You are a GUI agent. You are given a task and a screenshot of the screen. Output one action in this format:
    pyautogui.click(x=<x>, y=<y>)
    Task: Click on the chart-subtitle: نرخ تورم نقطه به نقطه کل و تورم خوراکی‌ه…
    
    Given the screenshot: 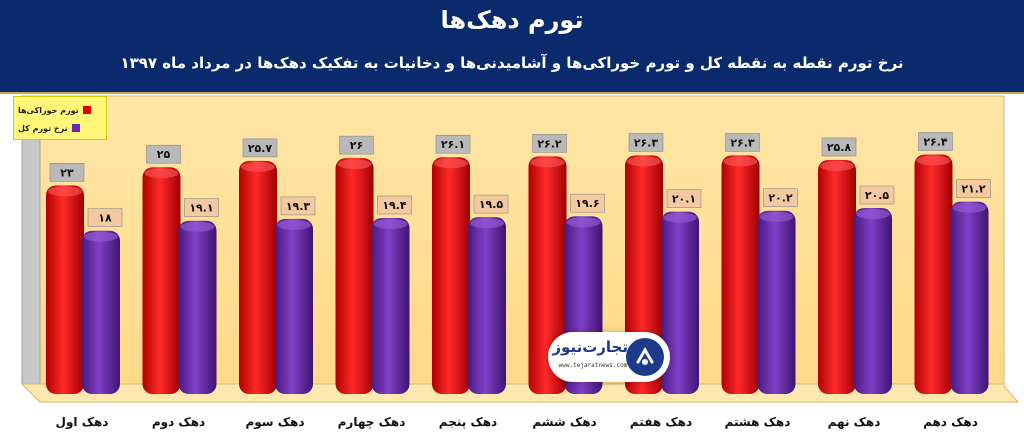 What is the action you would take?
    pyautogui.click(x=512, y=63)
    